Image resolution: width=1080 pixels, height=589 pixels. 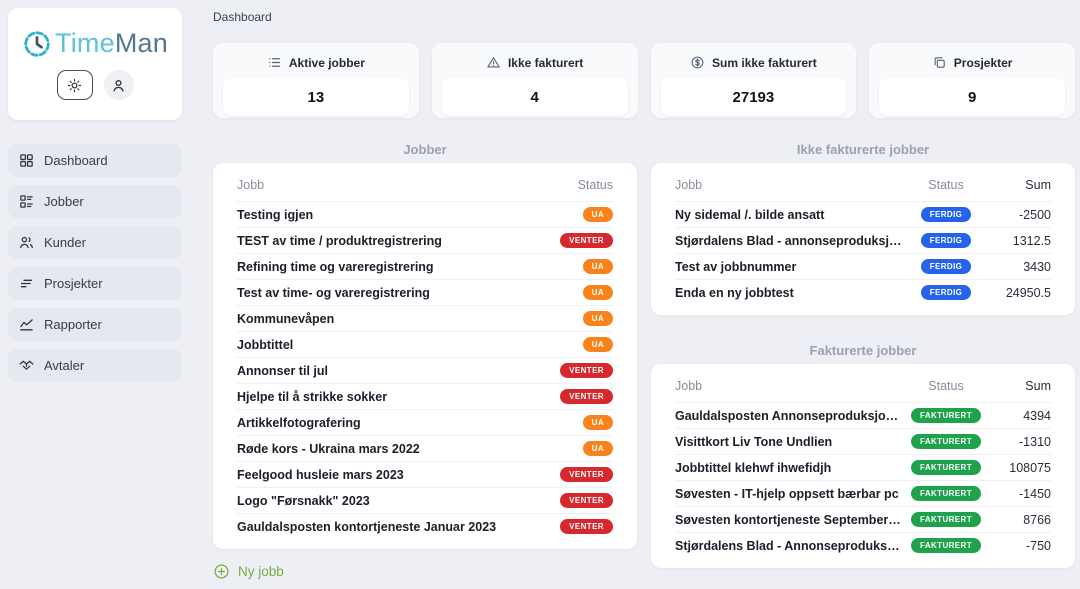 What do you see at coordinates (316, 97) in the screenshot?
I see `stat-value: 13` at bounding box center [316, 97].